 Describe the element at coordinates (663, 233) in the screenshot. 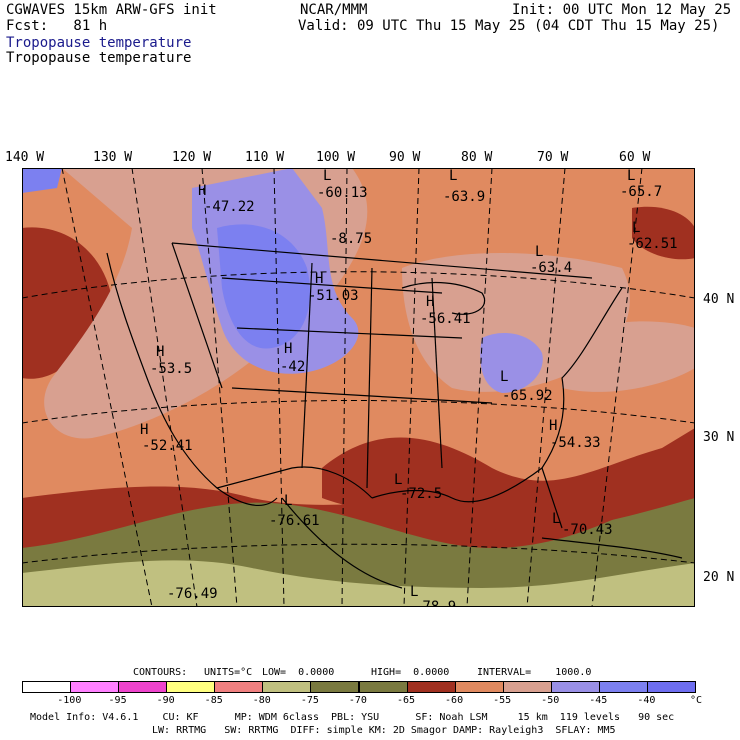

I see `shade-m60-m65-ne` at that location.